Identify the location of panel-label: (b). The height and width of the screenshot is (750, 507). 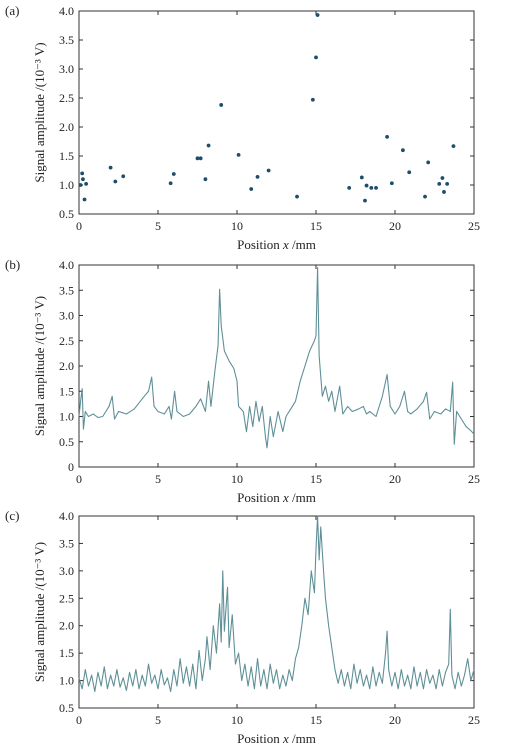
(12, 264).